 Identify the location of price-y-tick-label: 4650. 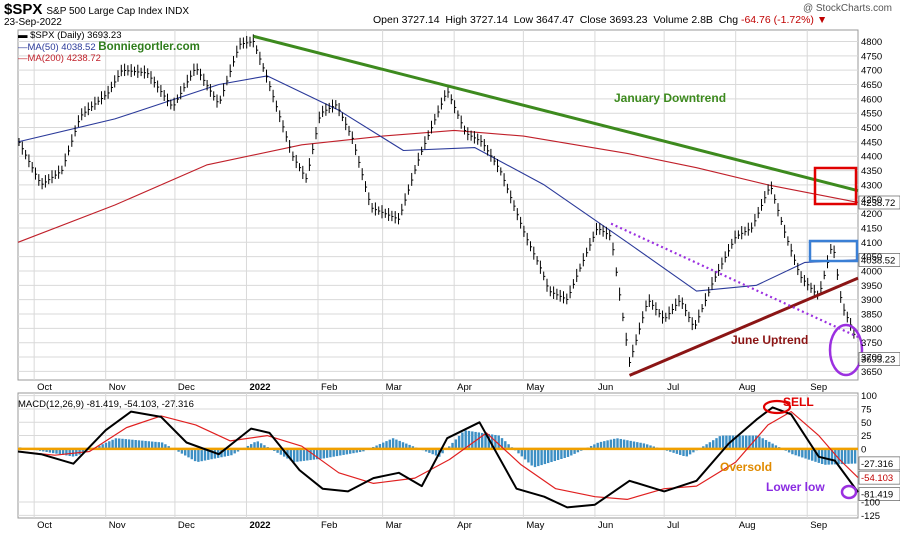
(871, 85).